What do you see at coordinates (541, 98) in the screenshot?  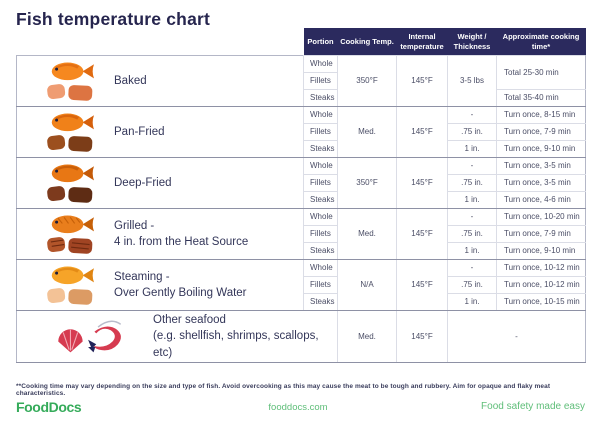 I see `cell-time: Total 35-40 min` at bounding box center [541, 98].